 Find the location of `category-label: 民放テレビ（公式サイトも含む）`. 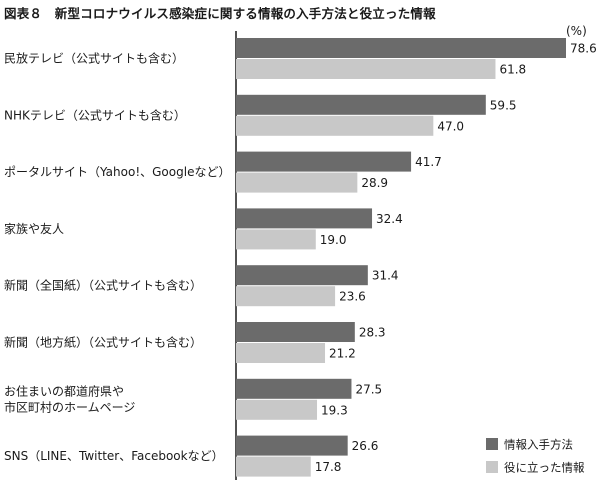

category-label: 民放テレビ（公式サイトも含む） is located at coordinates (94, 58).